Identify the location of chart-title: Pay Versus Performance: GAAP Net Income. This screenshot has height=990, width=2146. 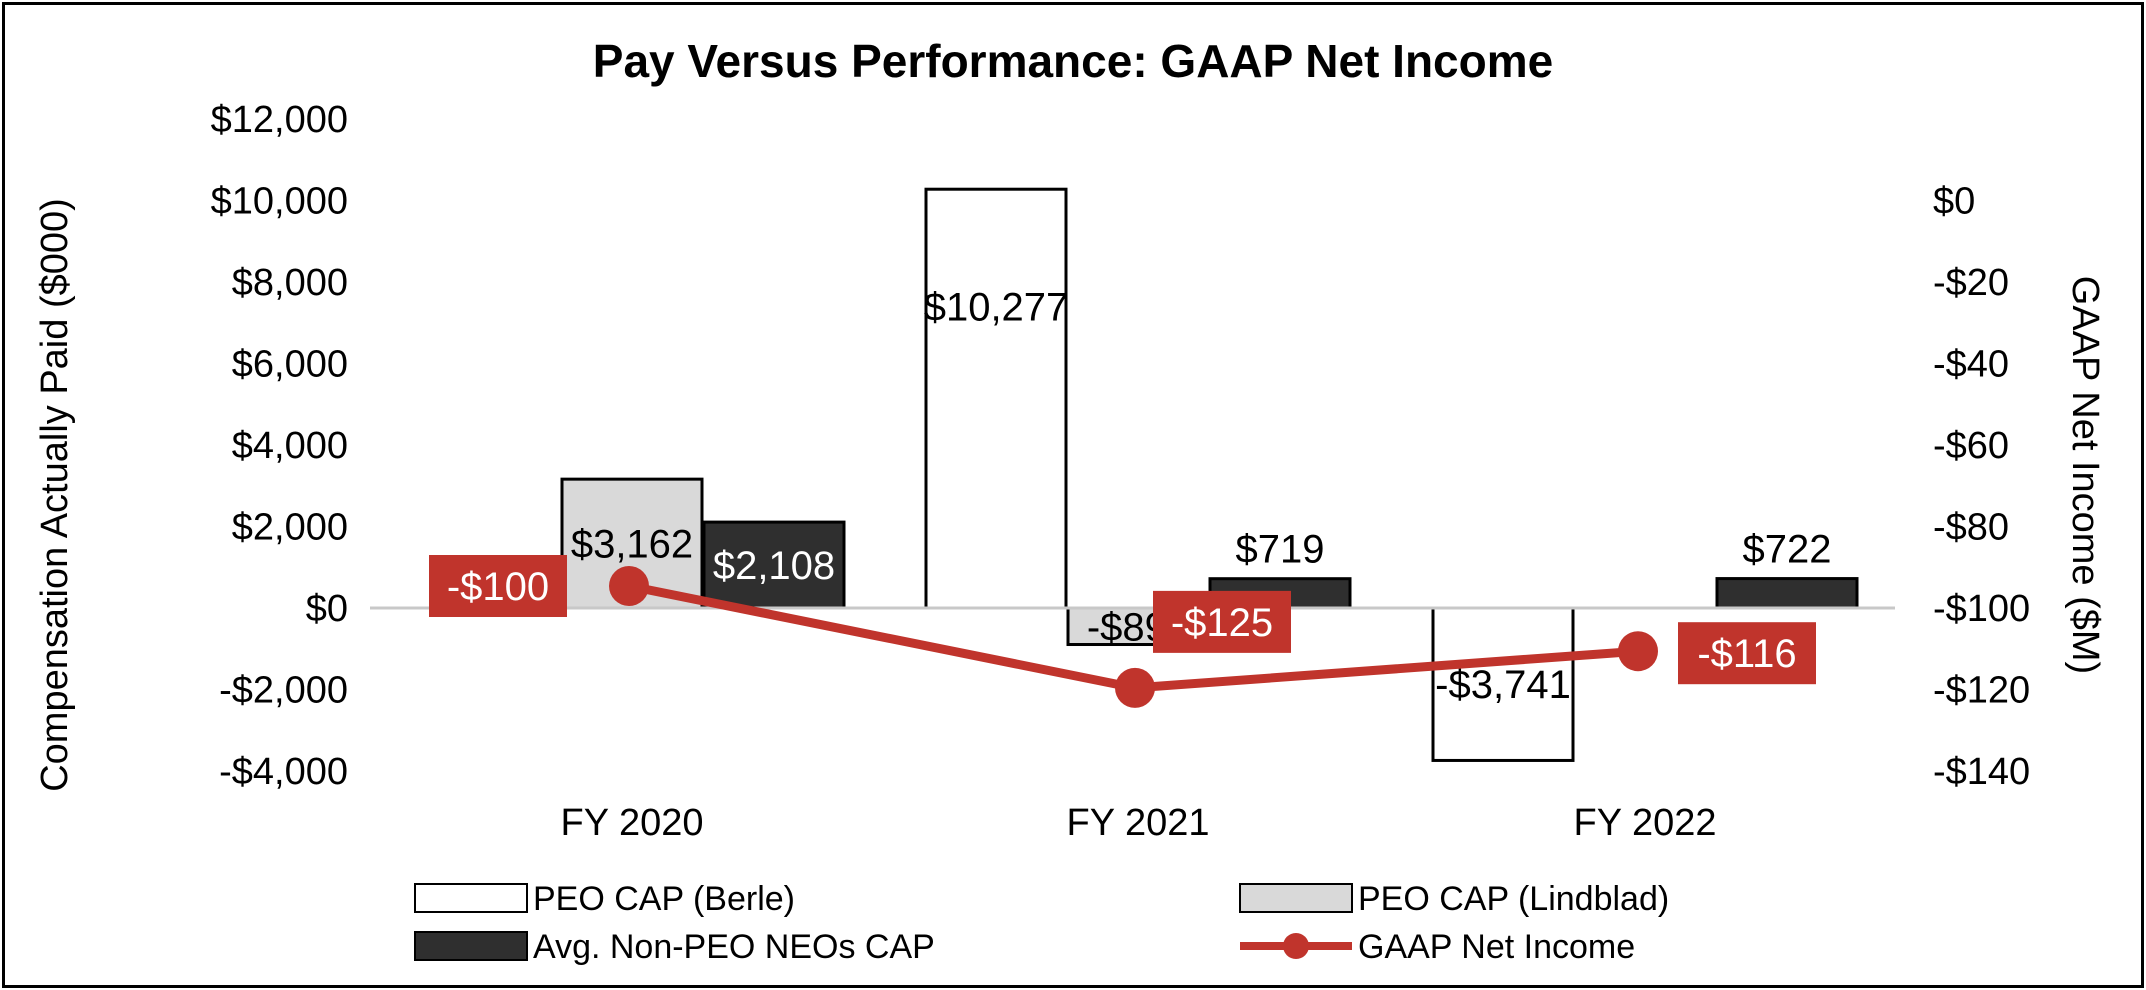
(1073, 61).